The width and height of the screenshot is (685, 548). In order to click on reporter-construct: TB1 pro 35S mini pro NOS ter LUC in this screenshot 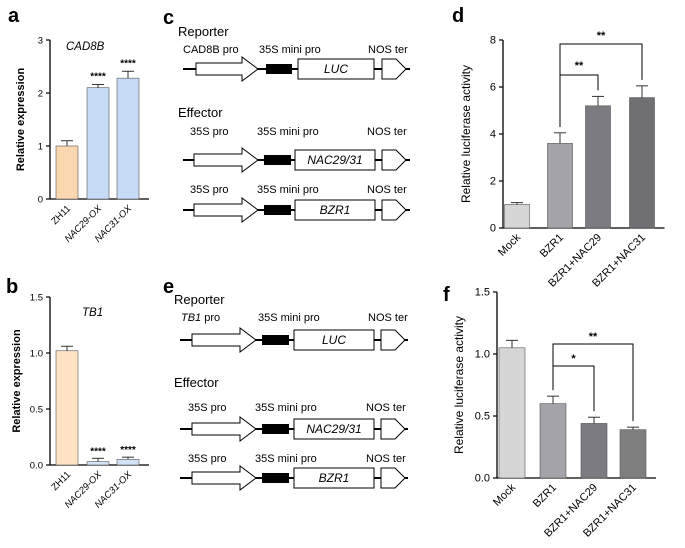, I will do `click(294, 332)`.